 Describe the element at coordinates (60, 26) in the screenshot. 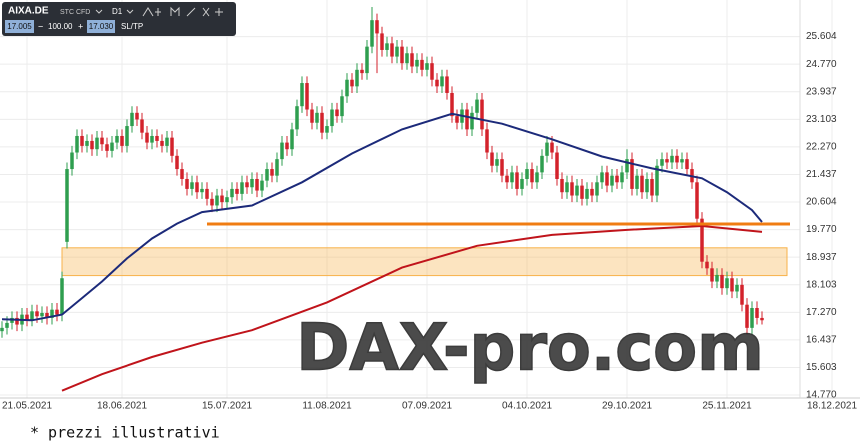

I see `volume: 100.00` at that location.